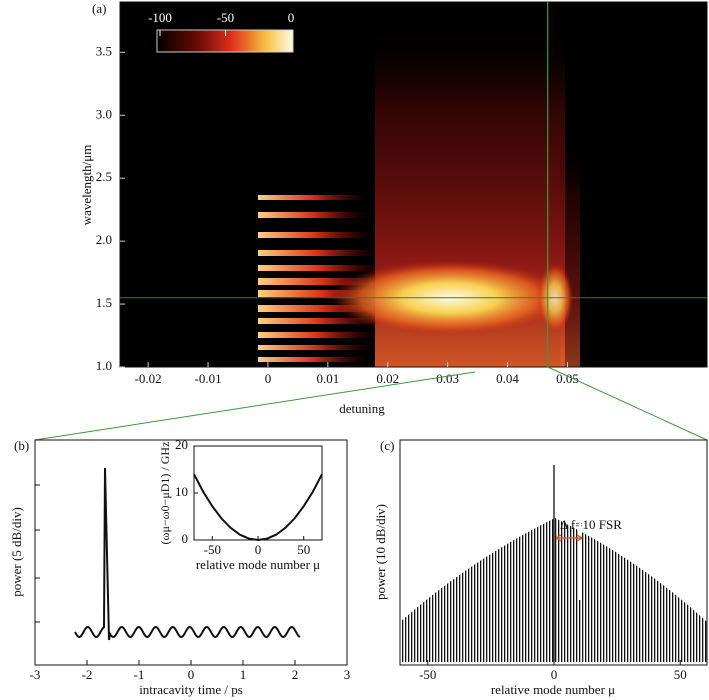  I want to click on x-tick-label: -0.01, so click(208, 378).